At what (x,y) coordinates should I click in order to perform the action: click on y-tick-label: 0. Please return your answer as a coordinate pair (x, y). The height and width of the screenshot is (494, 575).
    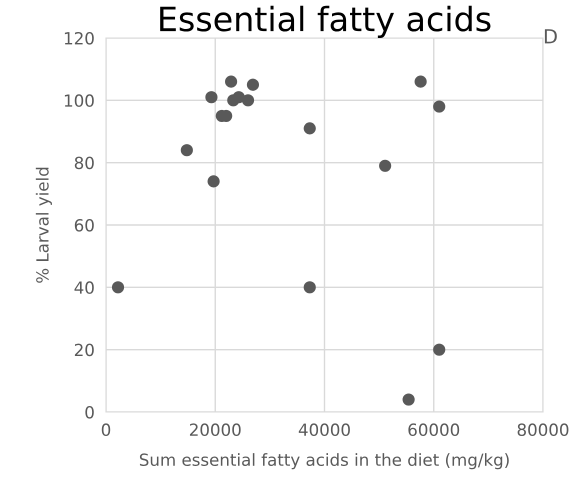
    Looking at the image, I should click on (89, 412).